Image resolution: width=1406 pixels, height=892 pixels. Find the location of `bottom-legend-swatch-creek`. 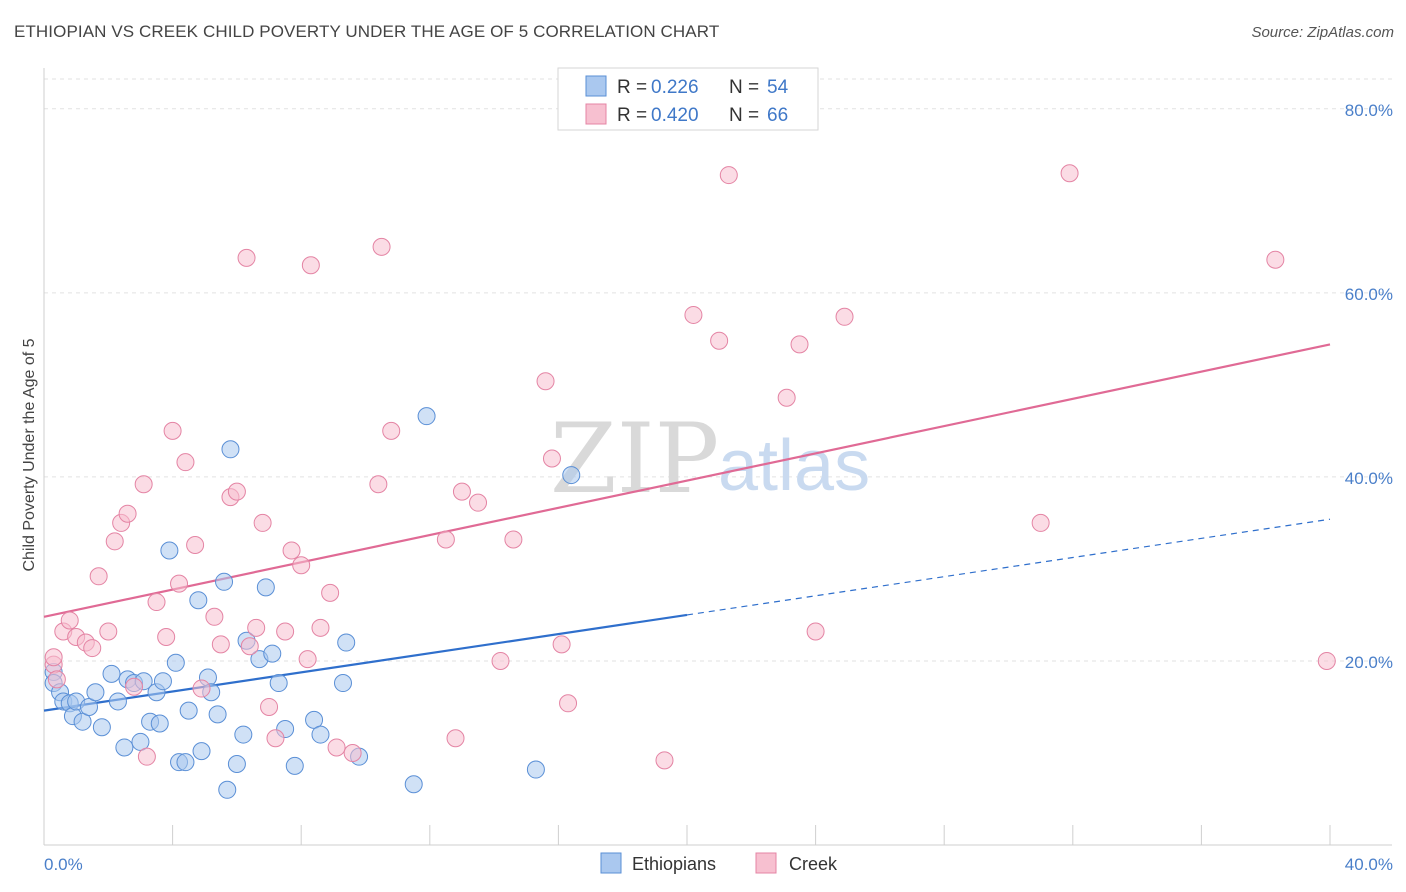

bottom-legend-swatch-creek is located at coordinates (766, 863).